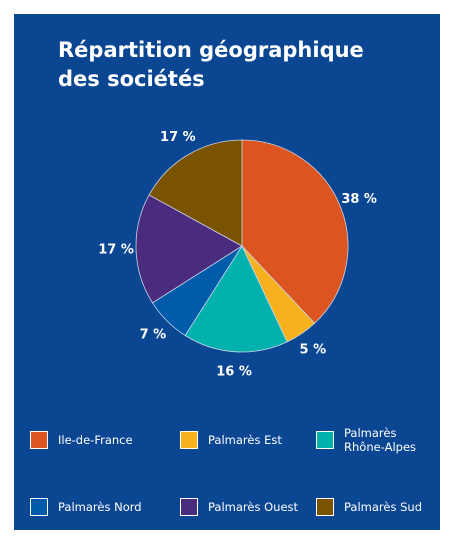 Image resolution: width=454 pixels, height=544 pixels. I want to click on legend-label: Palmarès Nord, so click(100, 507).